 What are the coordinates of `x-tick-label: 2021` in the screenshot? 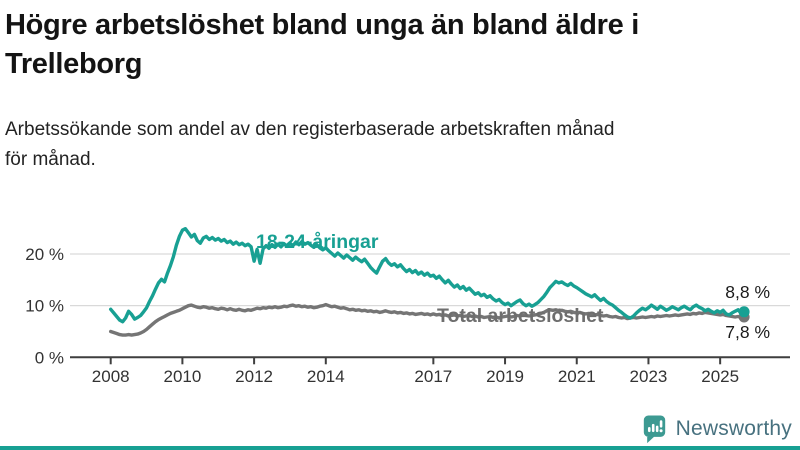 It's located at (577, 376).